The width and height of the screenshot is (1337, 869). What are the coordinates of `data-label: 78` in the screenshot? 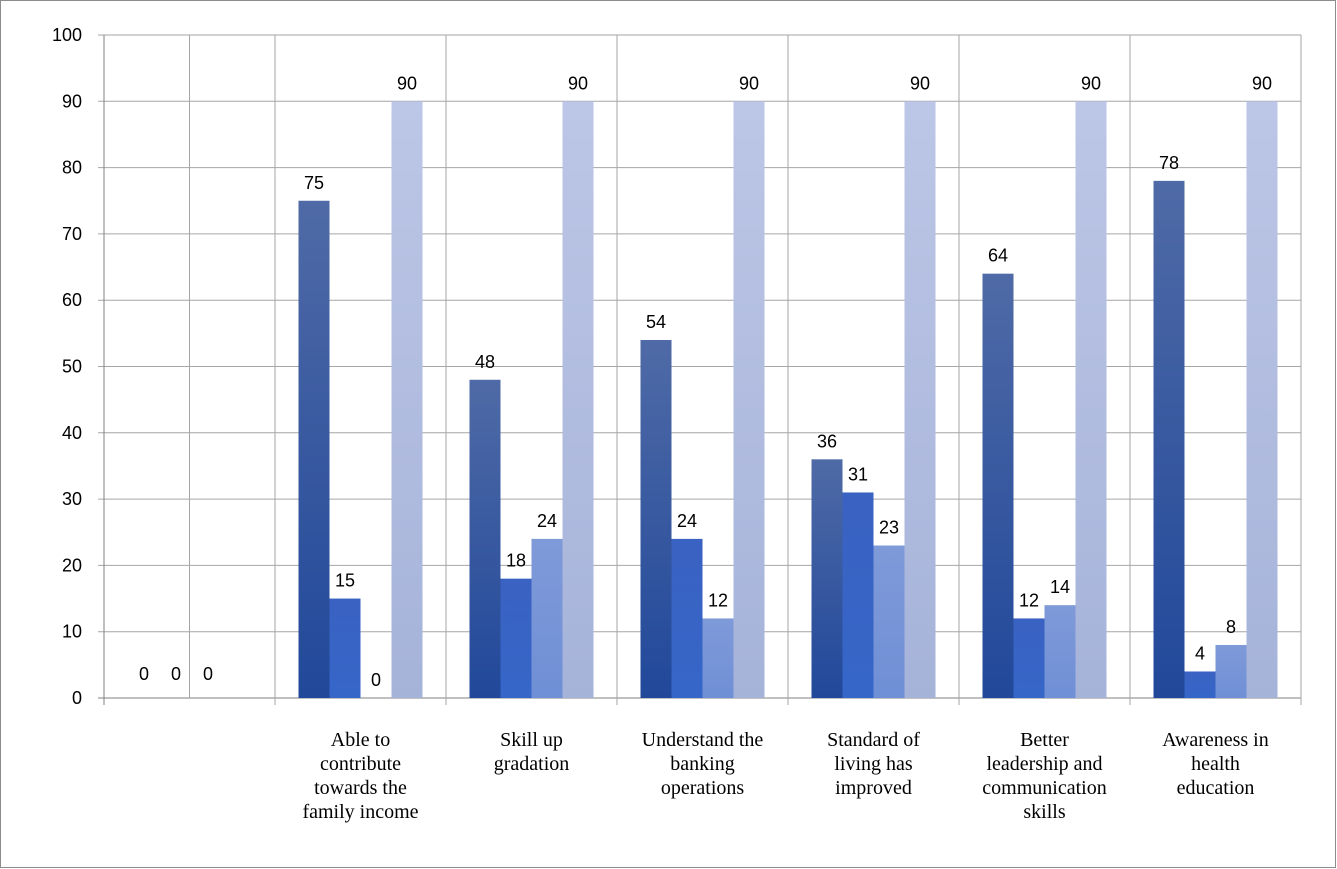 It's located at (1169, 163).